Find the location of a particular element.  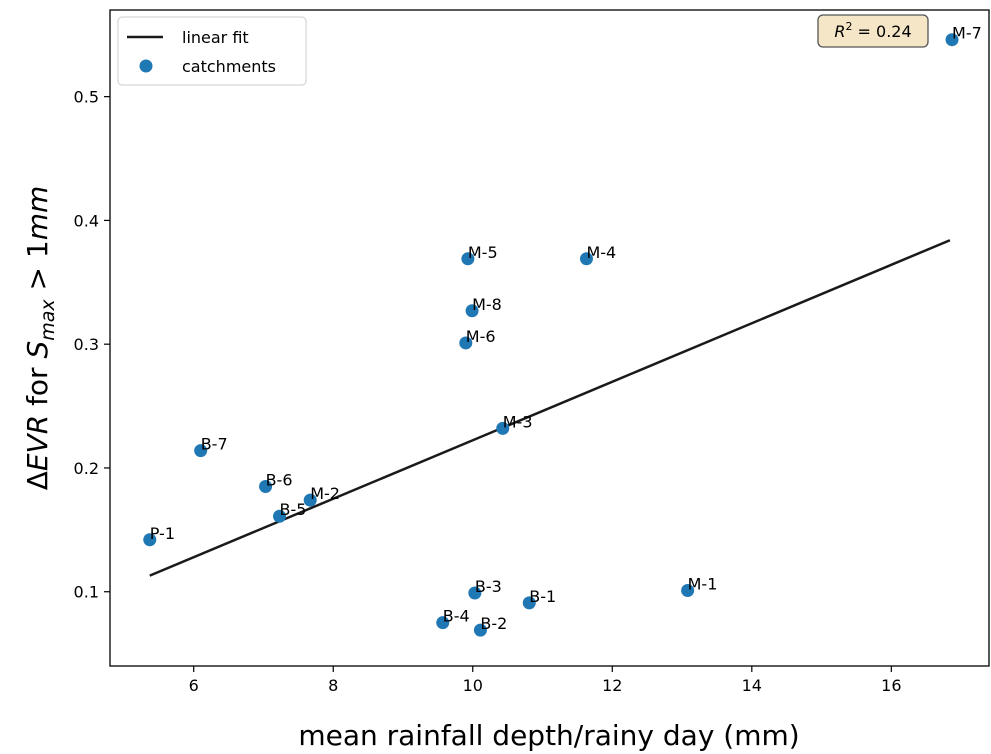

catchment-label: B-2 is located at coordinates (493, 623).